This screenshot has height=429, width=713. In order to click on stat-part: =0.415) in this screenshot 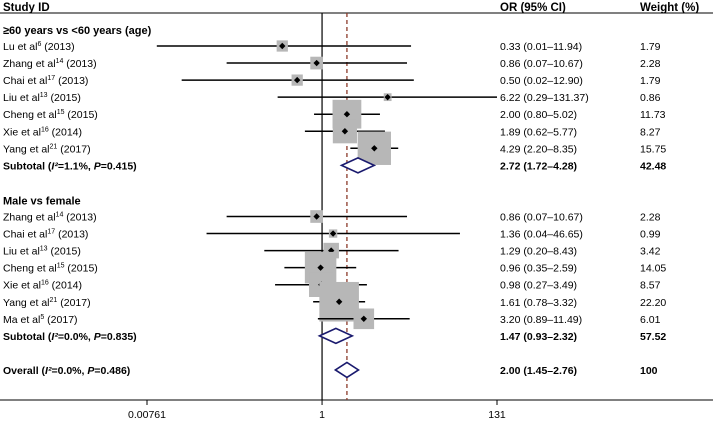, I will do `click(119, 166)`.